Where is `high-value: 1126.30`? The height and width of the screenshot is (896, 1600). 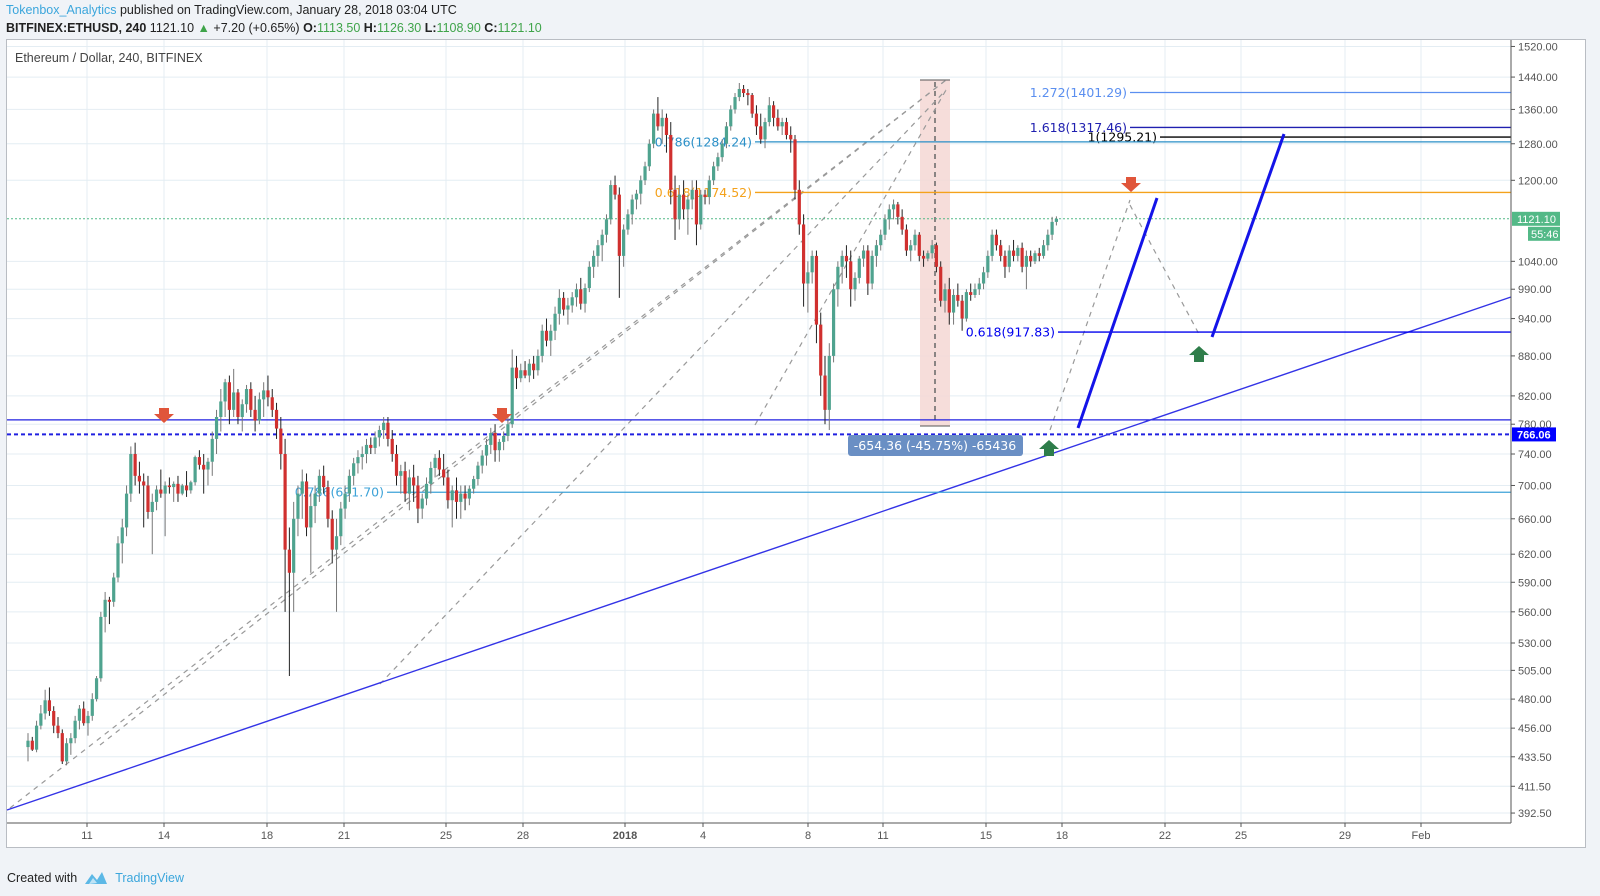 high-value: 1126.30 is located at coordinates (399, 28).